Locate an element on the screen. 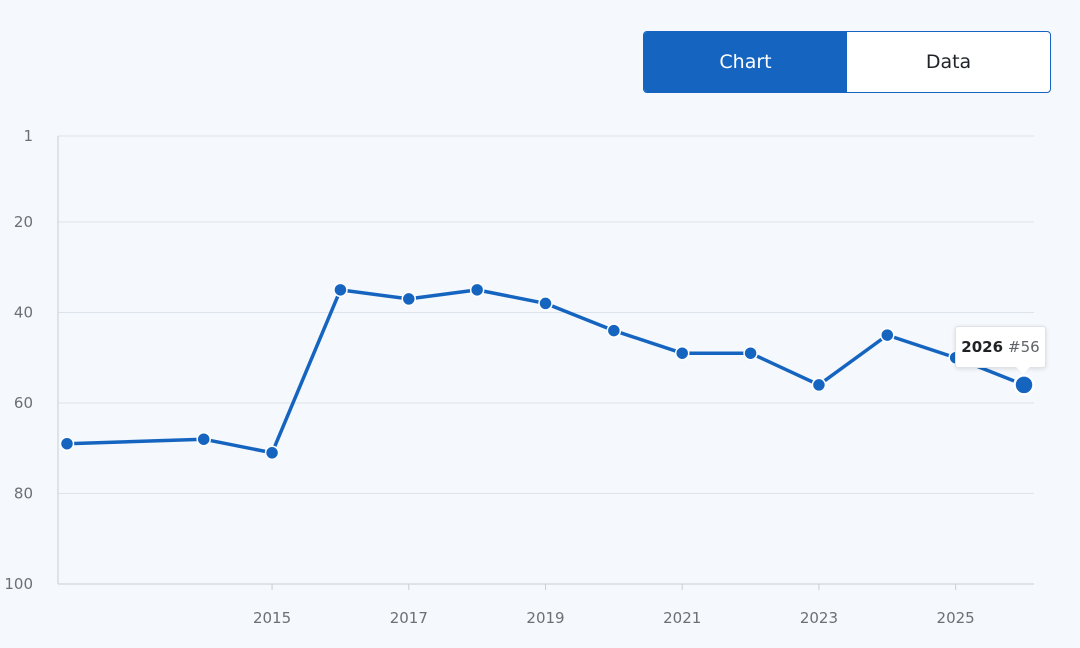  chart-tab-button: Chart is located at coordinates (745, 62).